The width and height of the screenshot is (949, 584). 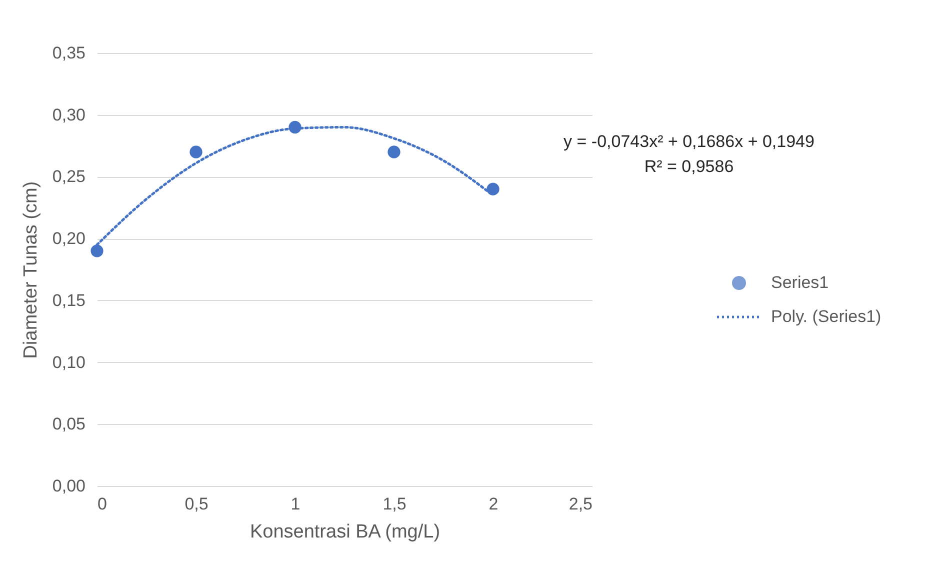 I want to click on text: R² = 0,9586, so click(x=689, y=166).